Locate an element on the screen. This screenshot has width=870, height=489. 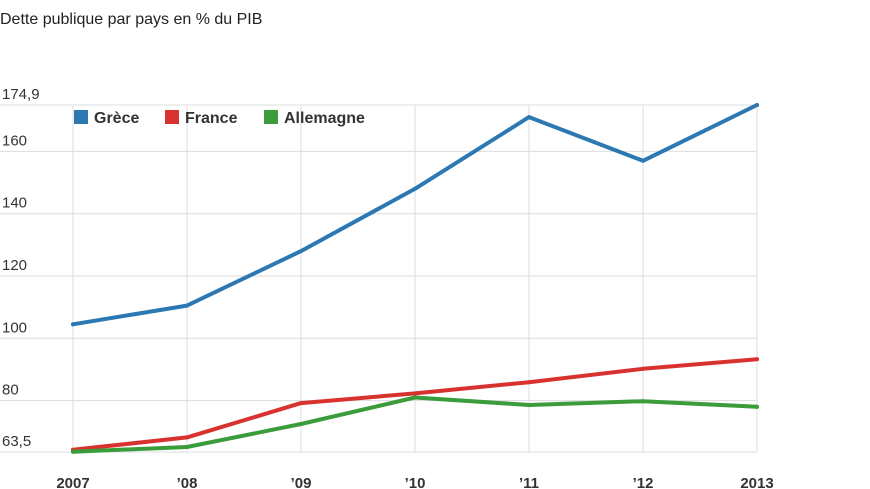
legend-label: Allemagne is located at coordinates (324, 118).